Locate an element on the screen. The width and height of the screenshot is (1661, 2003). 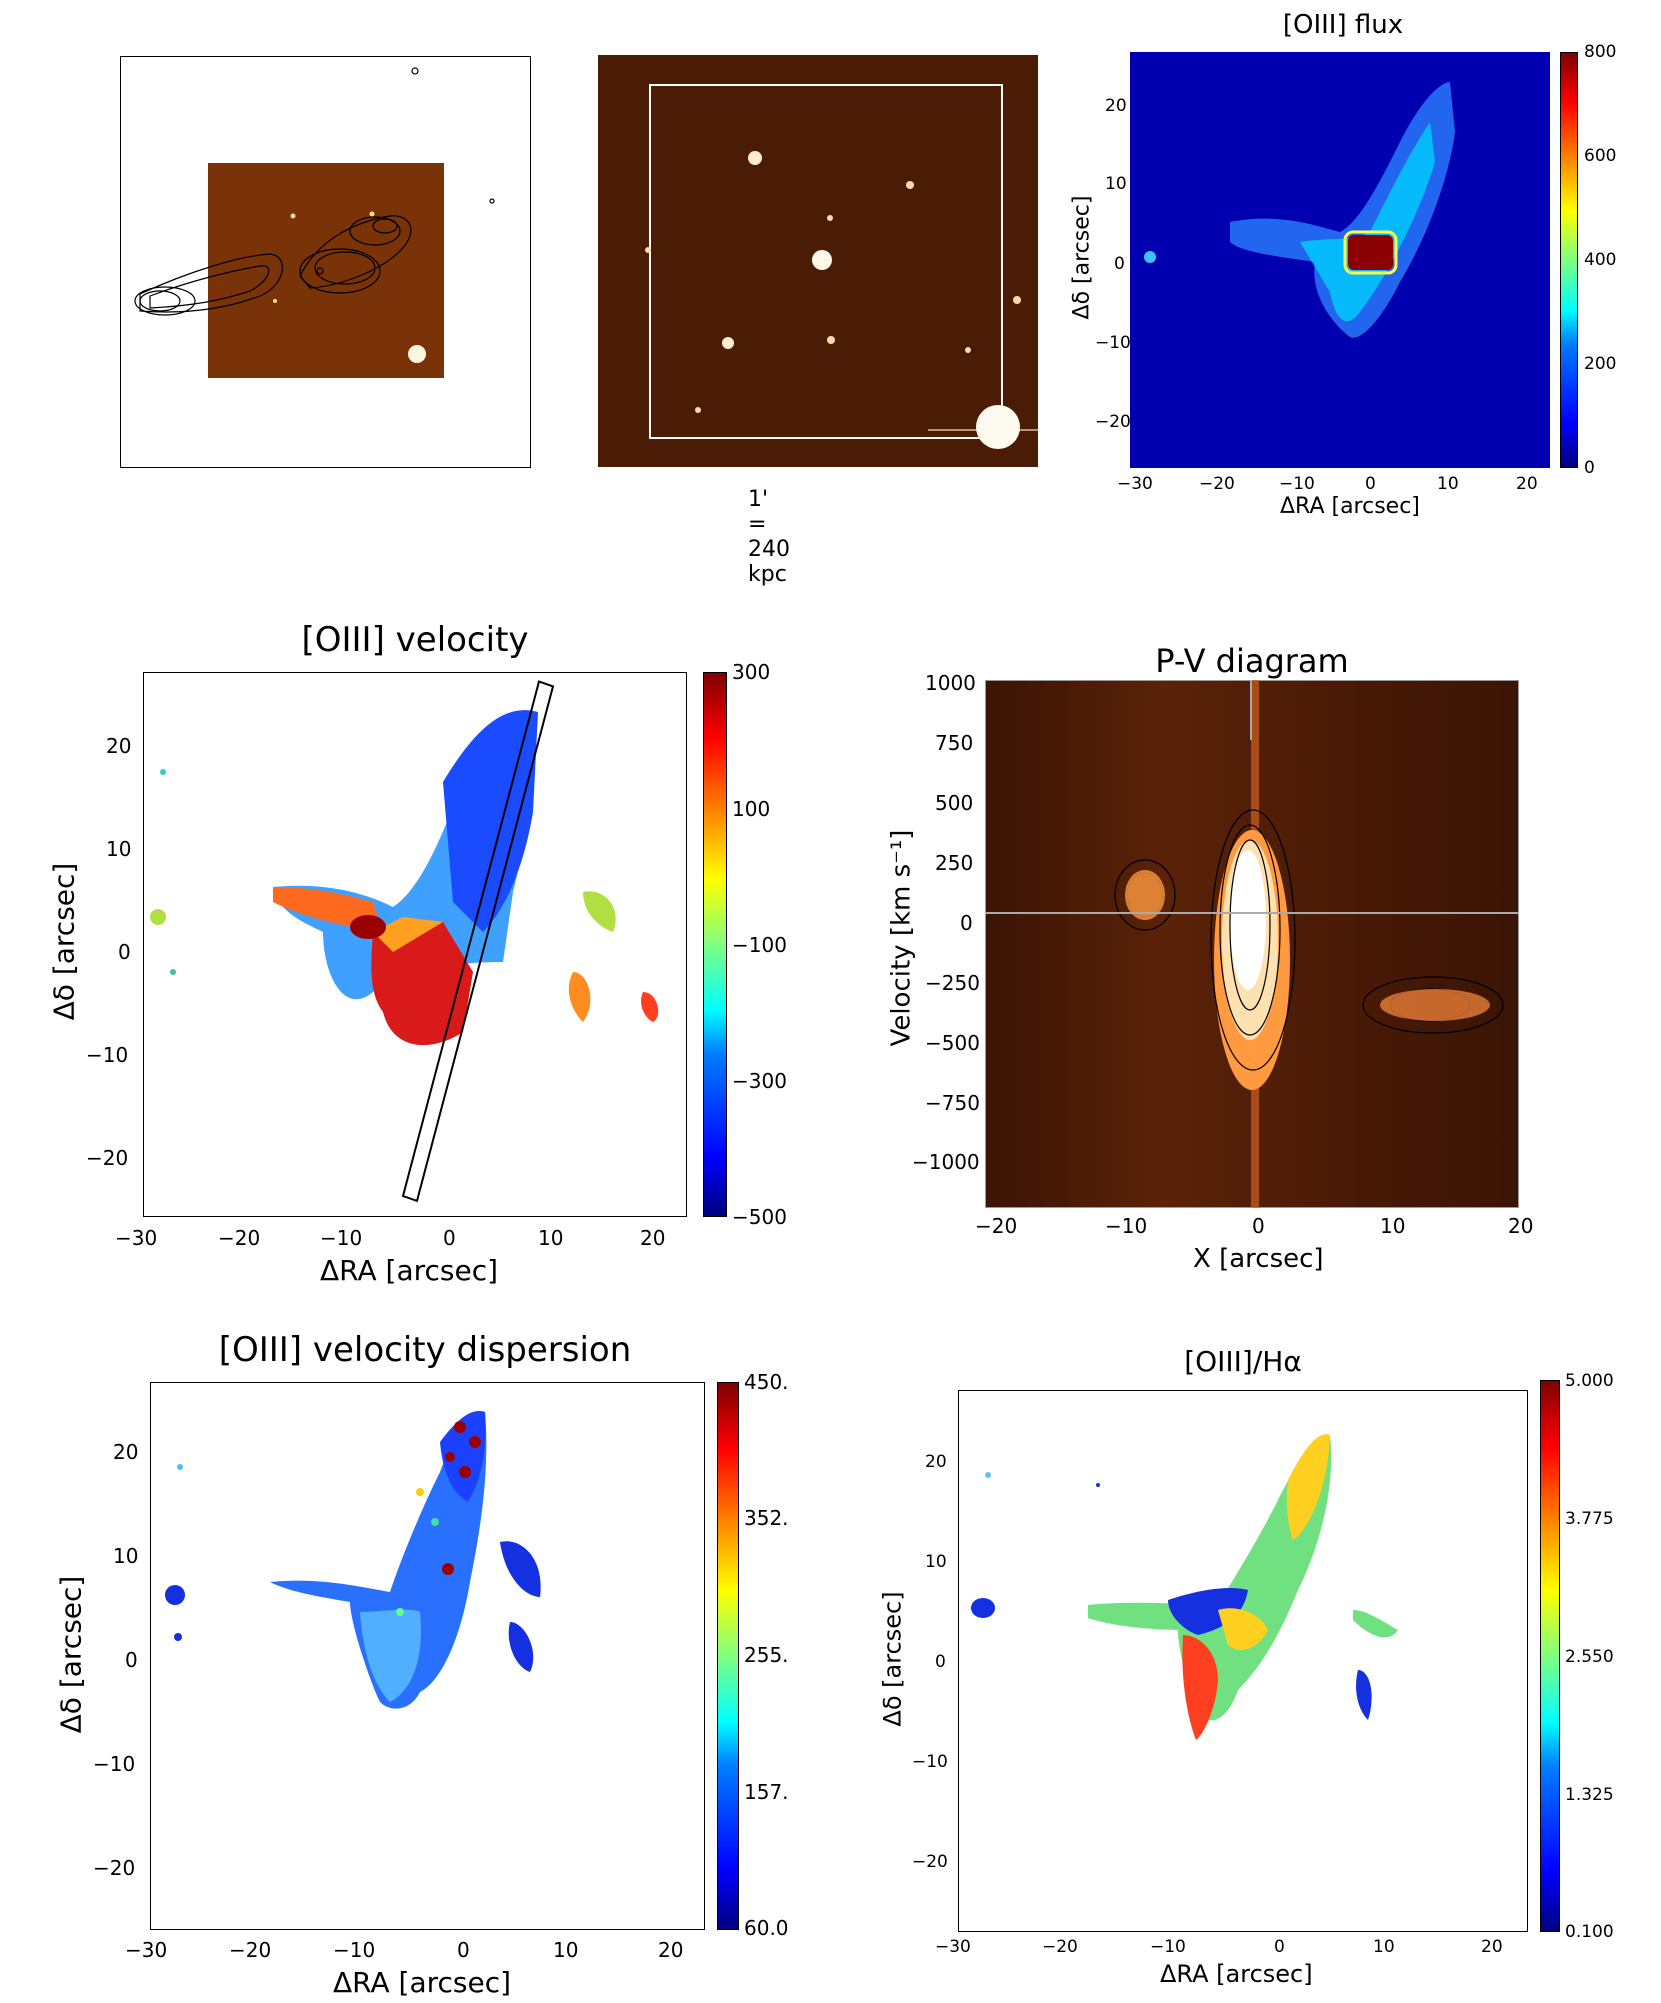
y-tick: −500 is located at coordinates (952, 1043).